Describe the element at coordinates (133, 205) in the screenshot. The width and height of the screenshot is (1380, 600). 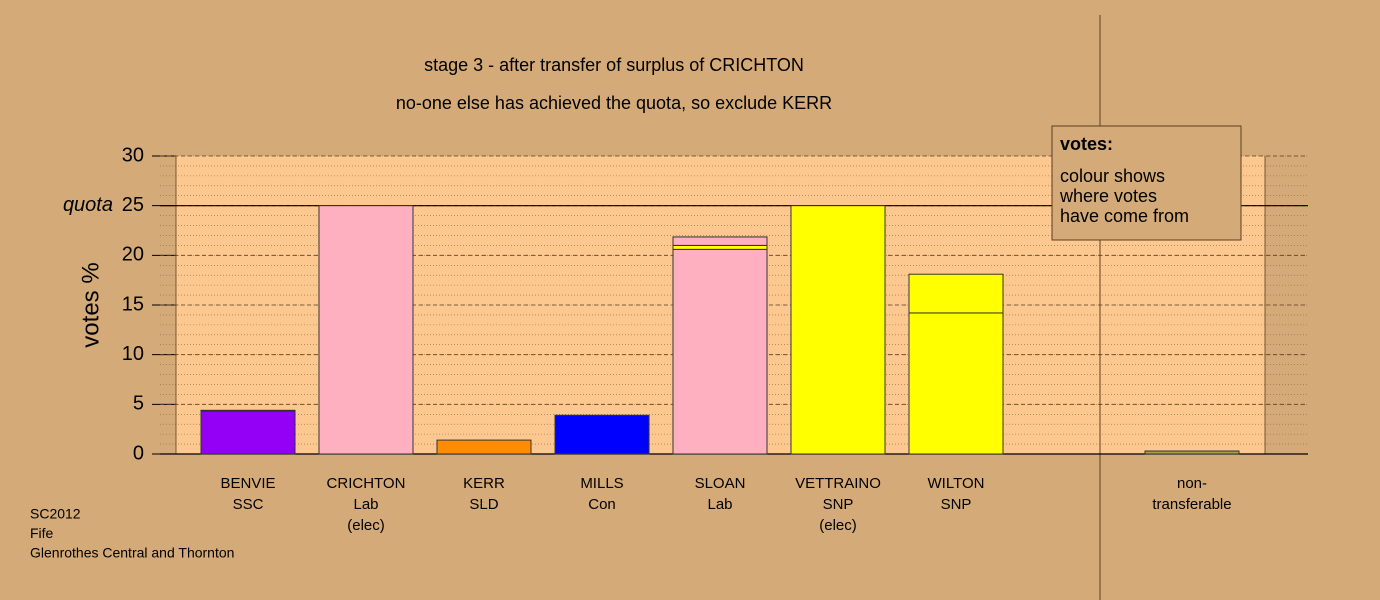
I see `y-tick-label: 25` at that location.